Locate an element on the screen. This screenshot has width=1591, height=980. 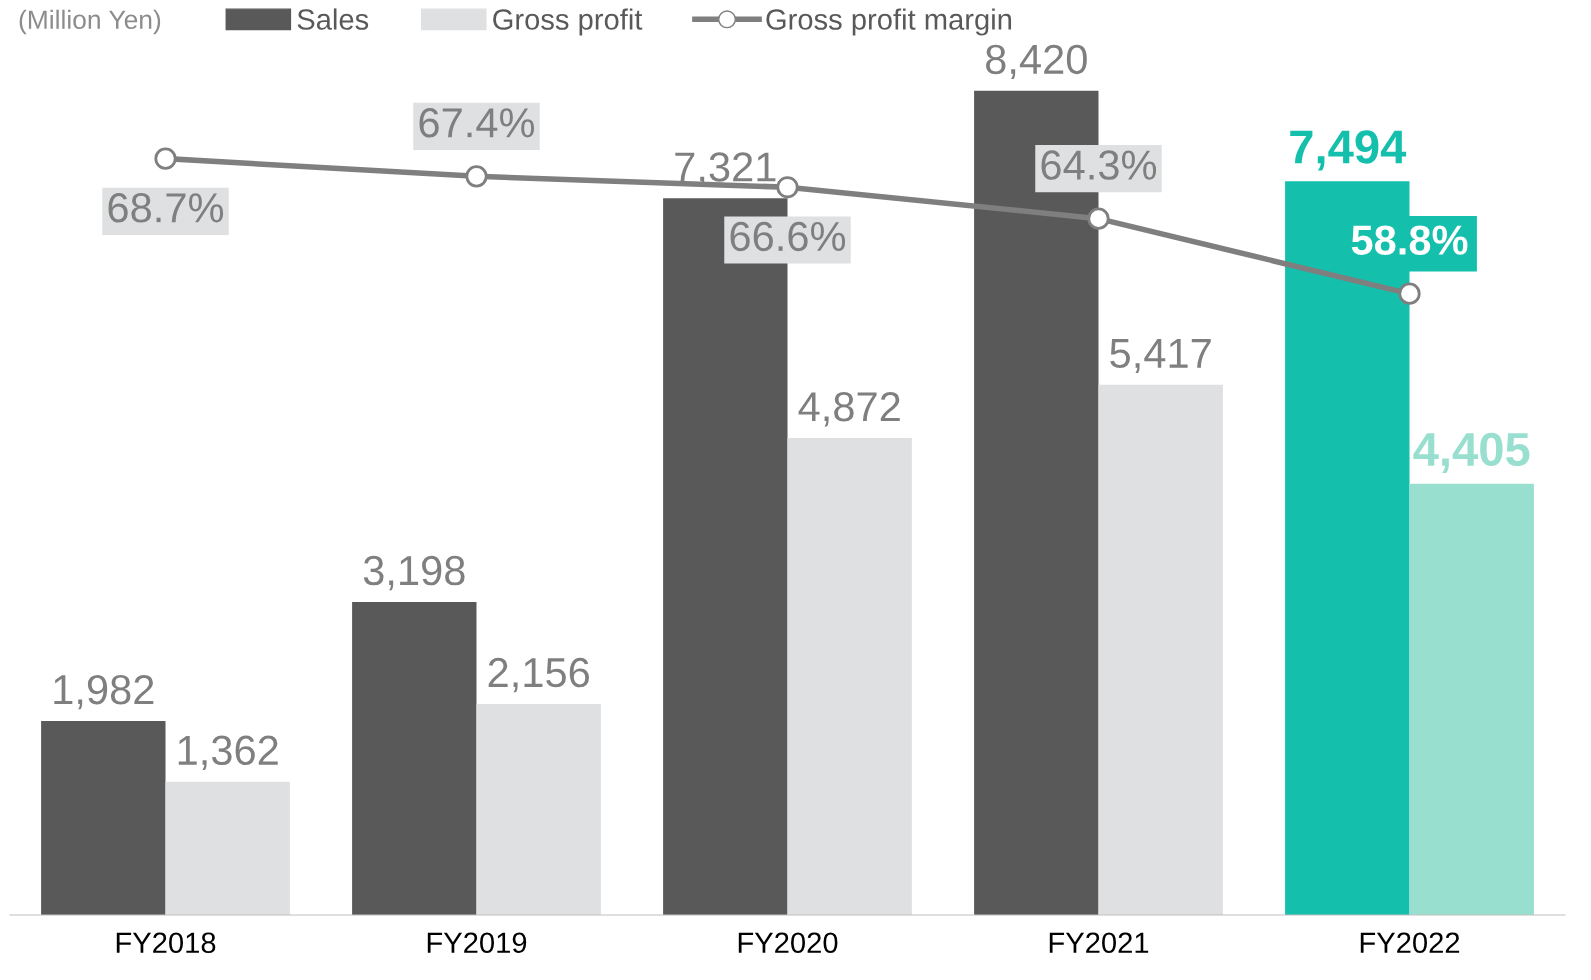
data-label: 3,198 is located at coordinates (414, 573).